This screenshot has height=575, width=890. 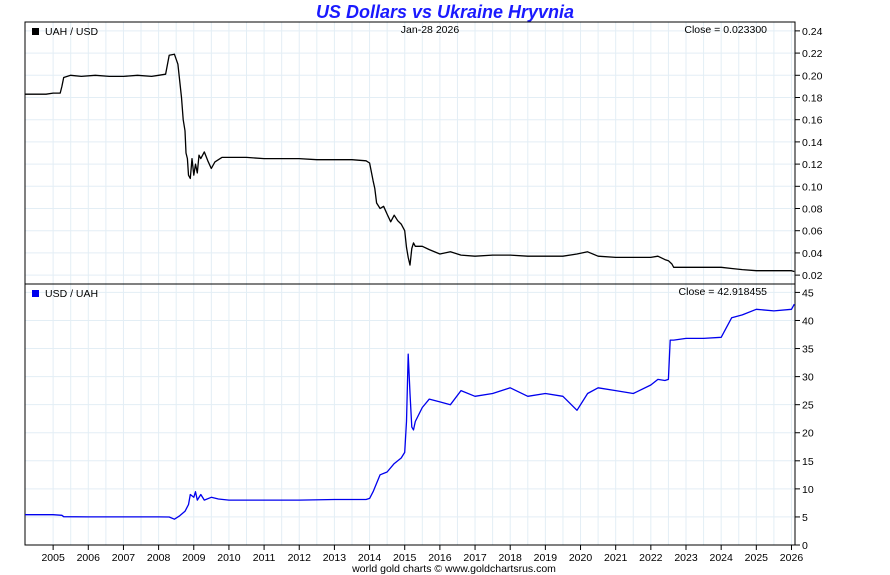 What do you see at coordinates (35, 31) in the screenshot?
I see `legend-swatch-uah-usd` at bounding box center [35, 31].